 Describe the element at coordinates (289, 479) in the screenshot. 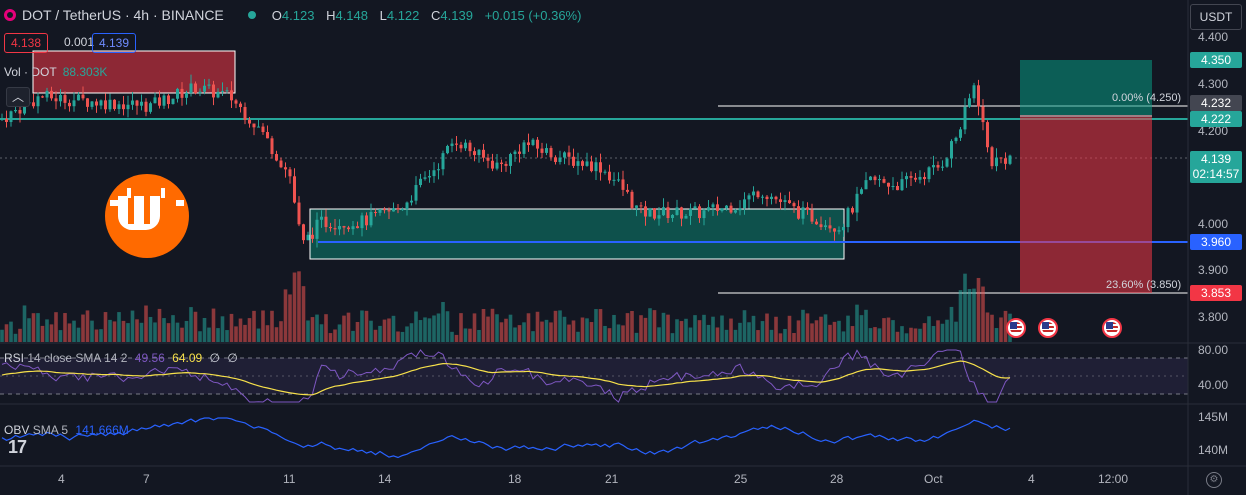

I see `time-tick: 11` at that location.